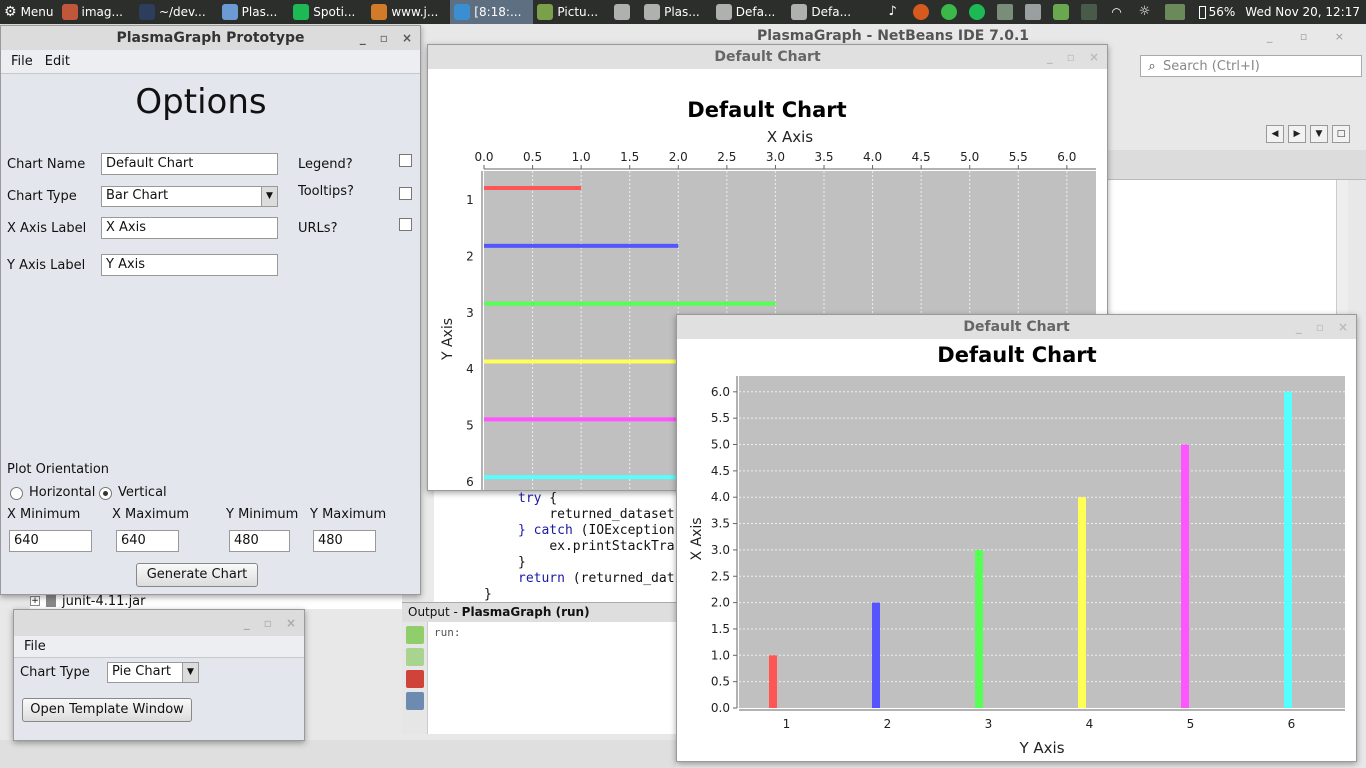 This screenshot has width=1366, height=768. I want to click on taskbar-app, so click(625, 12).